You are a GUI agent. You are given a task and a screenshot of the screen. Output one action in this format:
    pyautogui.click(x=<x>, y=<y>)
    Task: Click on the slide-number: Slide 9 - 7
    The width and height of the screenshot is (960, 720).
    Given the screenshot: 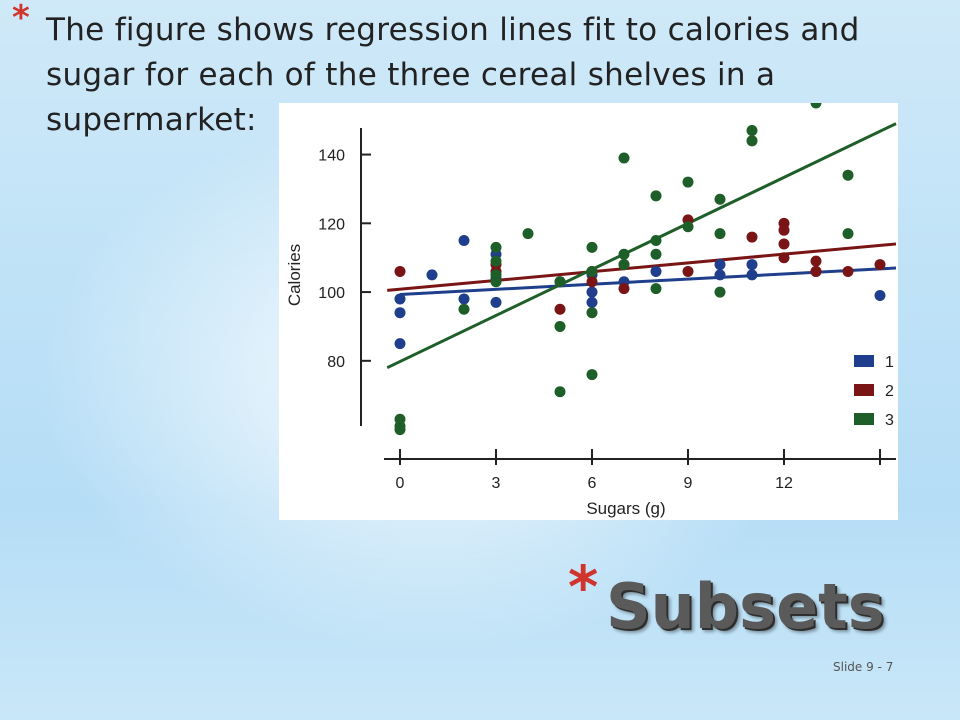 What is the action you would take?
    pyautogui.click(x=863, y=667)
    